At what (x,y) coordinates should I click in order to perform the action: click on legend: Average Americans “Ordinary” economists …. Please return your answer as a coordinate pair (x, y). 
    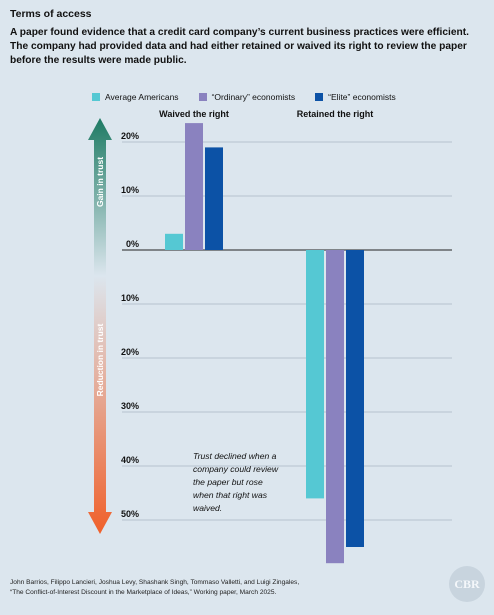
    Looking at the image, I should click on (244, 97).